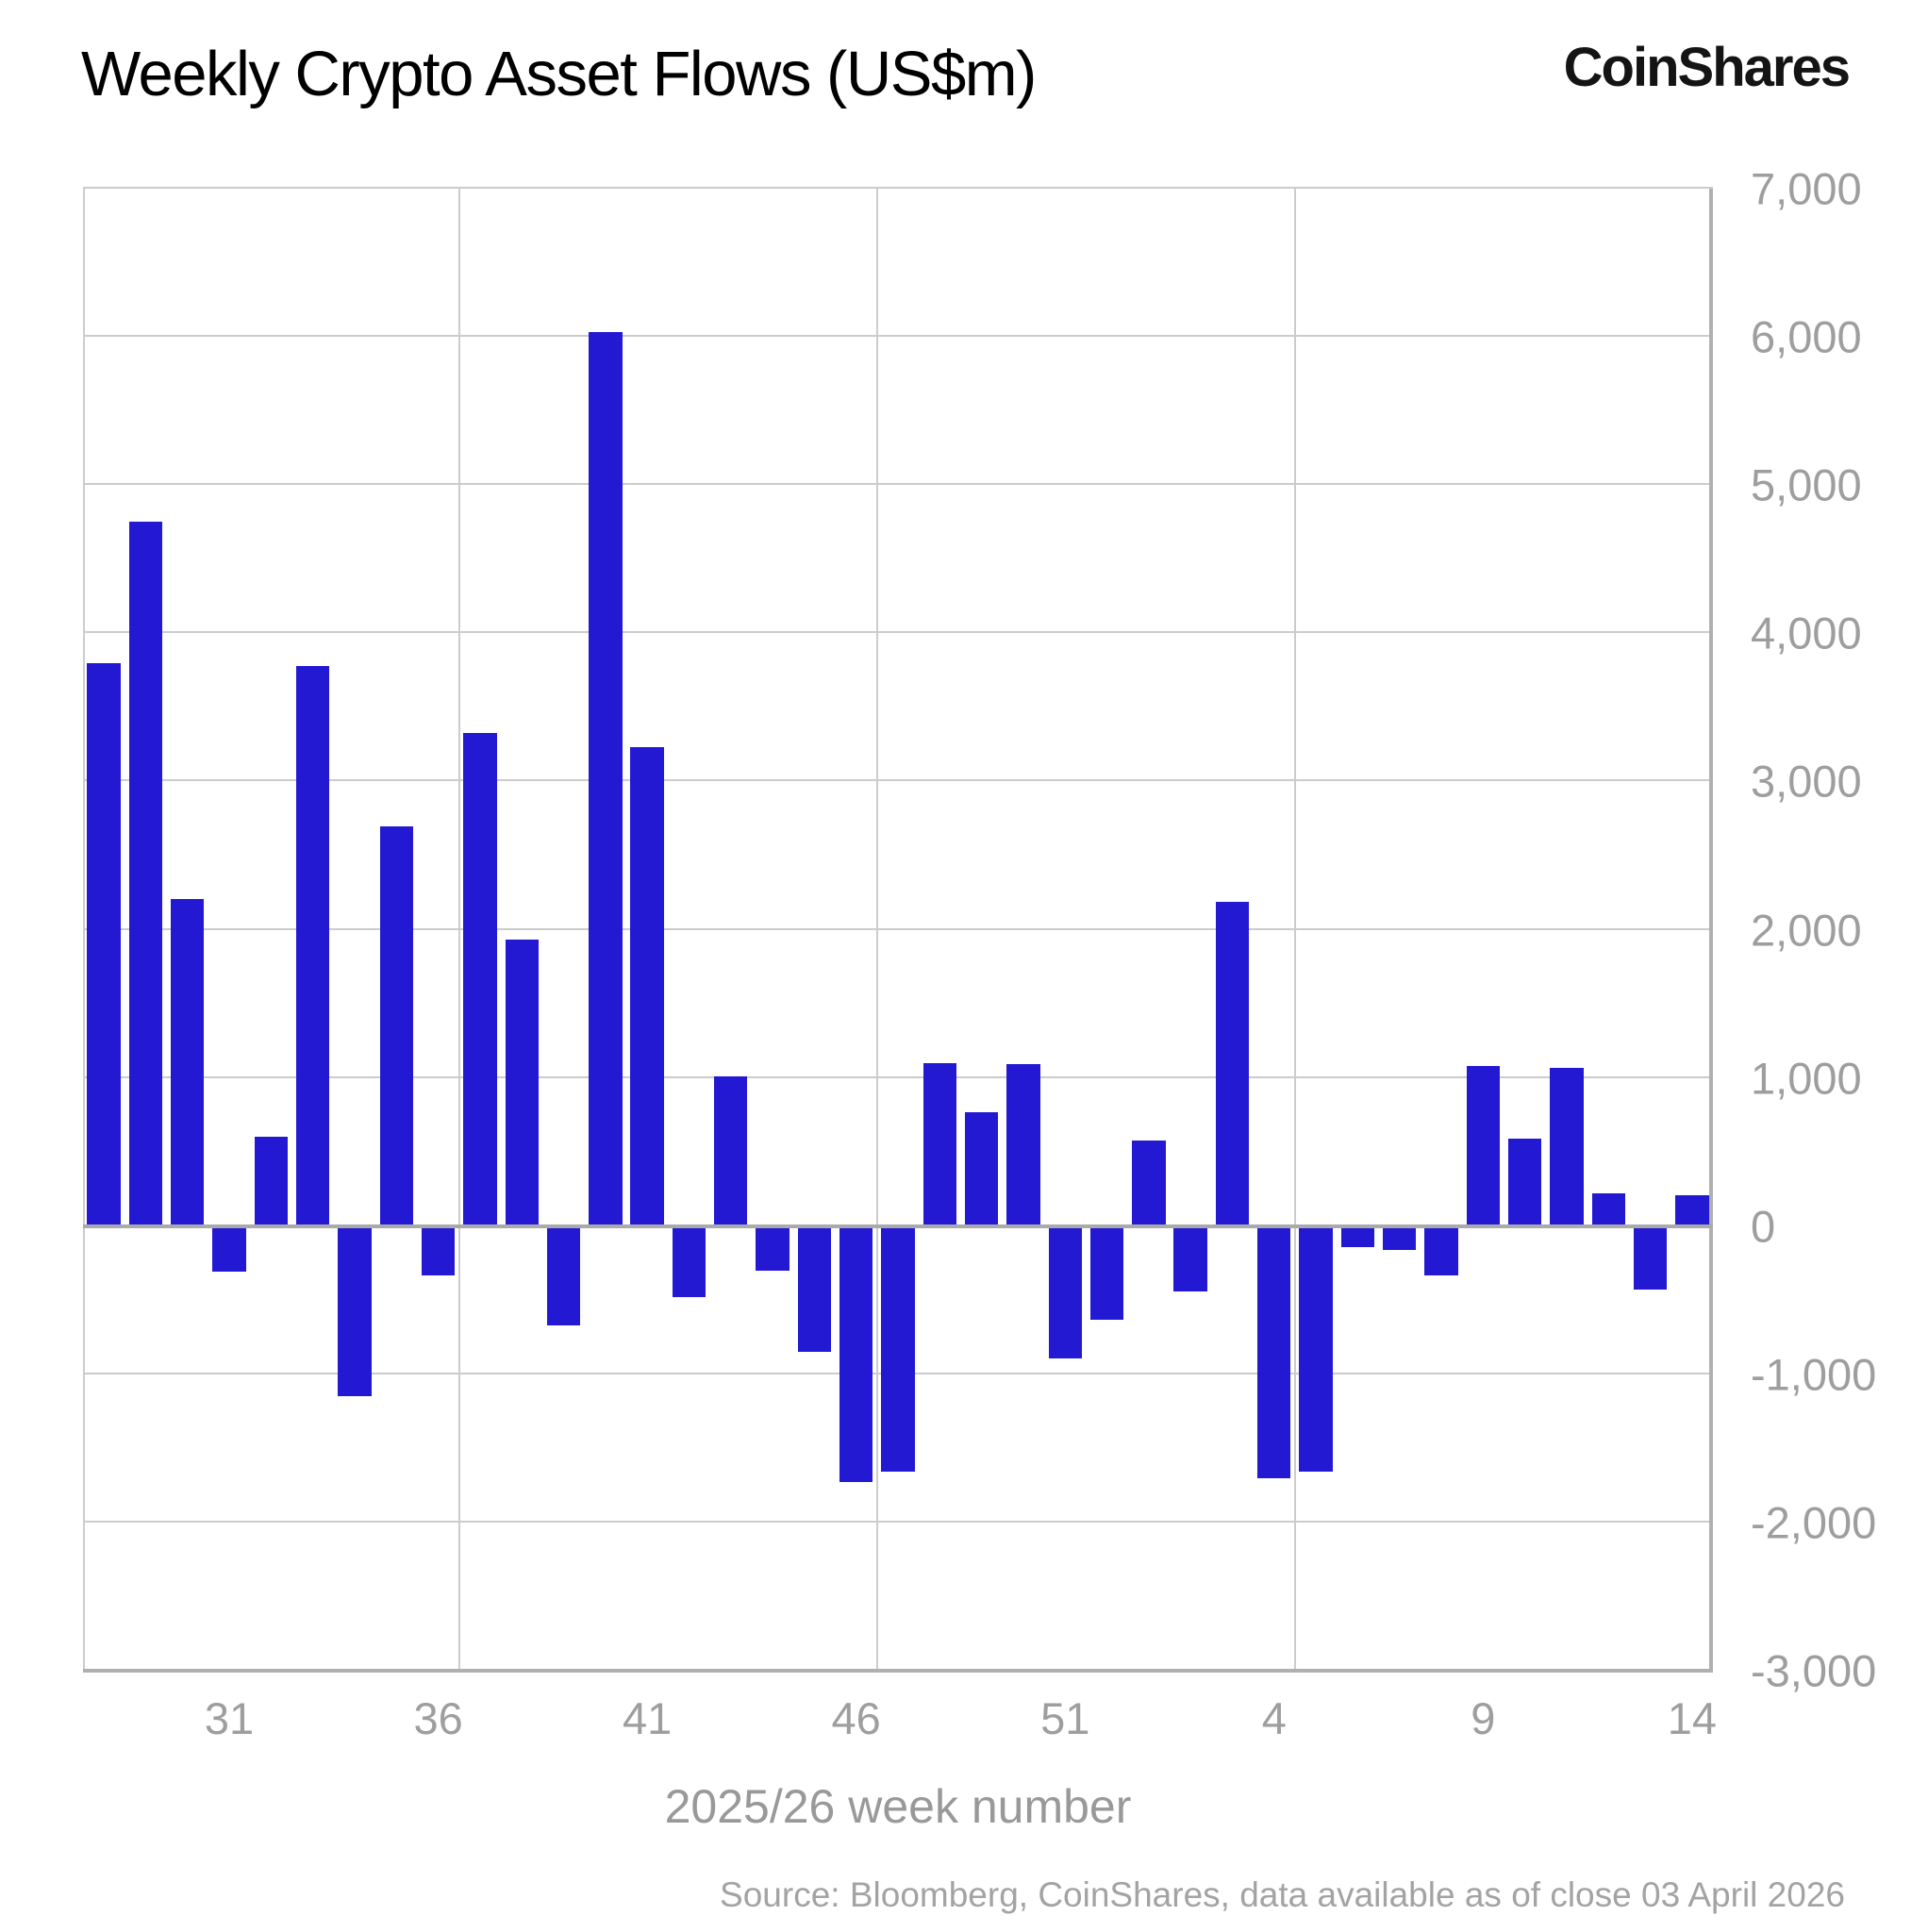 This screenshot has width=1928, height=1932. Describe the element at coordinates (1065, 1718) in the screenshot. I see `x-tick-label: 51` at that location.